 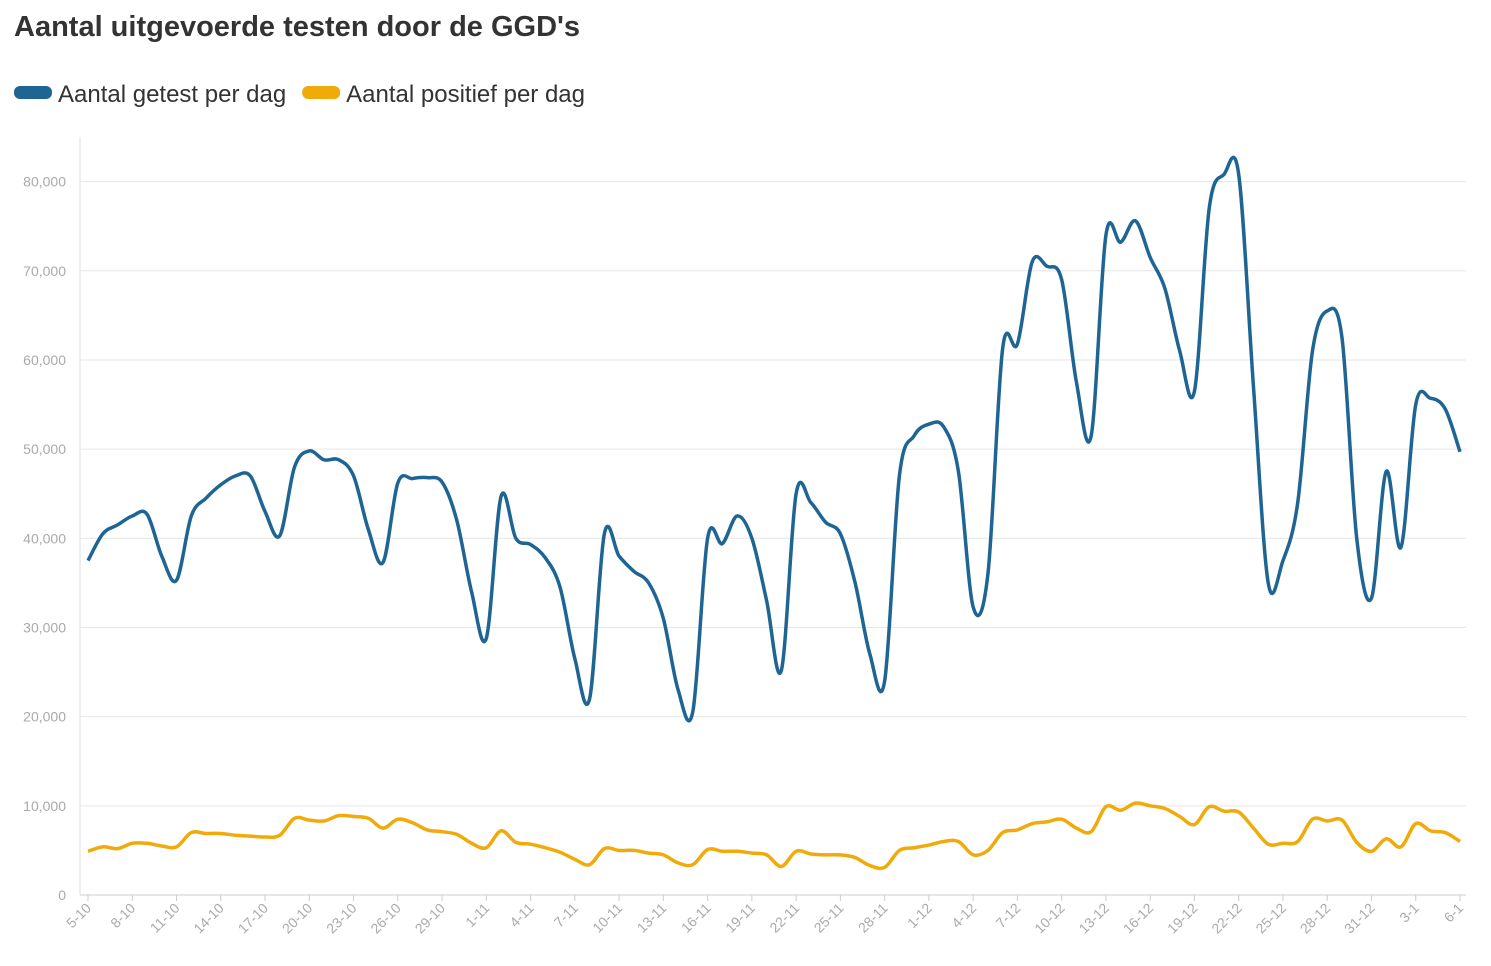 What do you see at coordinates (44, 449) in the screenshot?
I see `y-tick-label: 50,000` at bounding box center [44, 449].